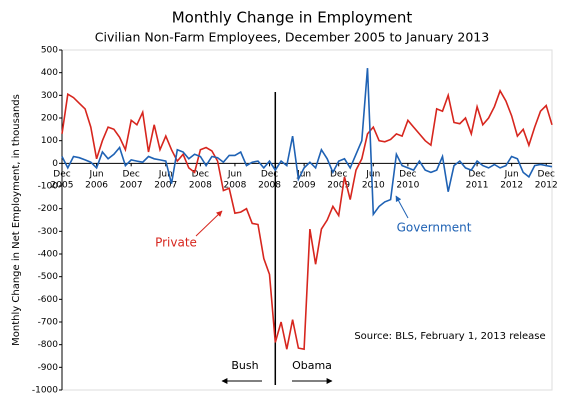  I want to click on y-tick-label: -500, so click(48, 277).